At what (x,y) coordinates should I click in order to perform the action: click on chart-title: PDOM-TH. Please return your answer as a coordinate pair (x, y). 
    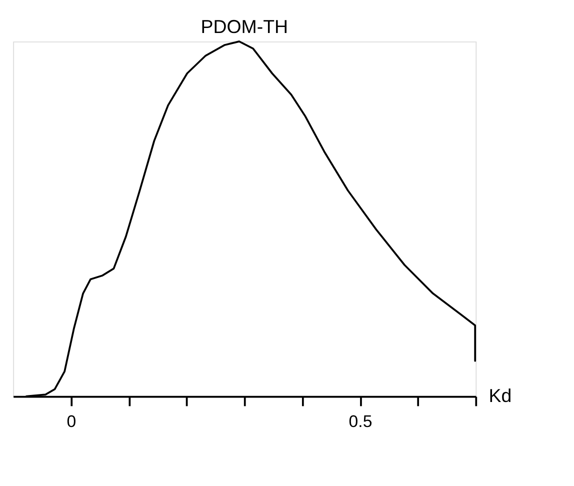
    Looking at the image, I should click on (244, 27).